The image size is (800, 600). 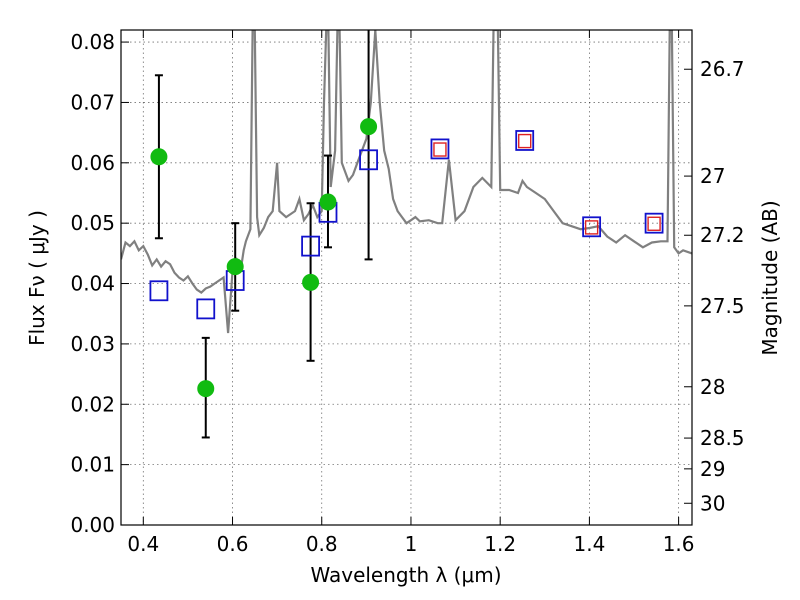 What do you see at coordinates (92, 404) in the screenshot?
I see `y-tick-label: 0.02` at bounding box center [92, 404].